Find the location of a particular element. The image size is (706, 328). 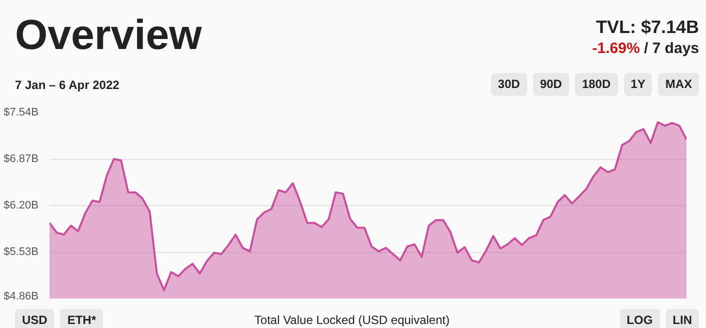

text: LIN is located at coordinates (682, 318).